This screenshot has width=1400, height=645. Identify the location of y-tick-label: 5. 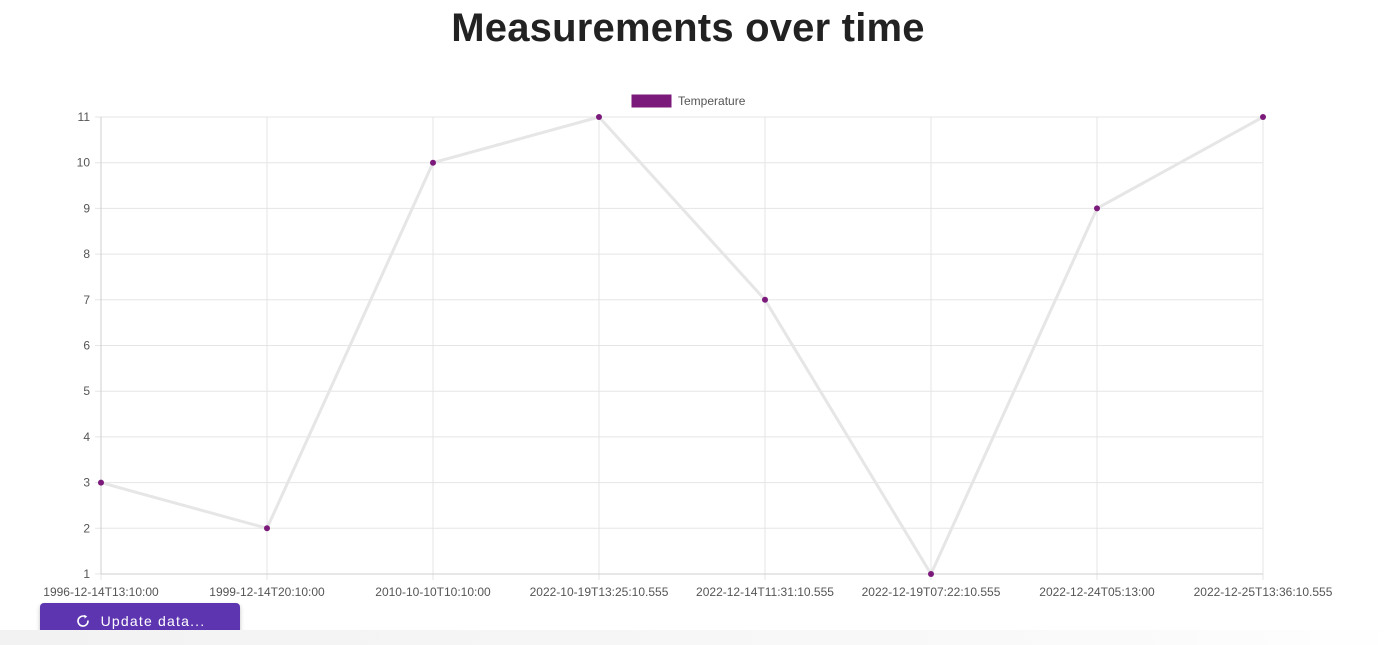
(86, 391).